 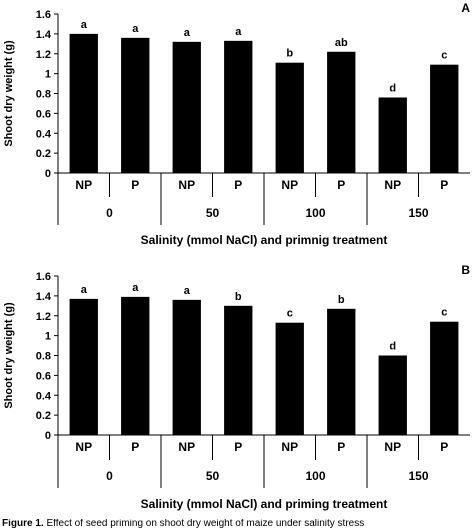 I want to click on chart-b-y-tick-label: 1, so click(x=48, y=337).